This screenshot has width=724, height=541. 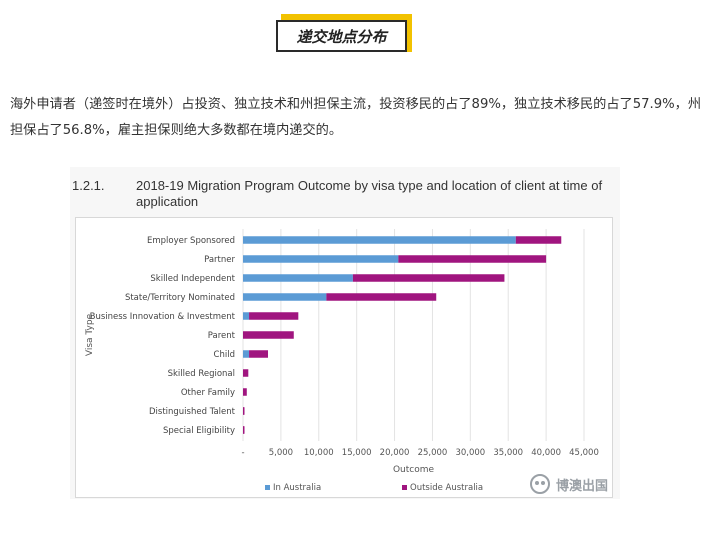 I want to click on category-label: State/Territory Nominated, so click(x=180, y=298).